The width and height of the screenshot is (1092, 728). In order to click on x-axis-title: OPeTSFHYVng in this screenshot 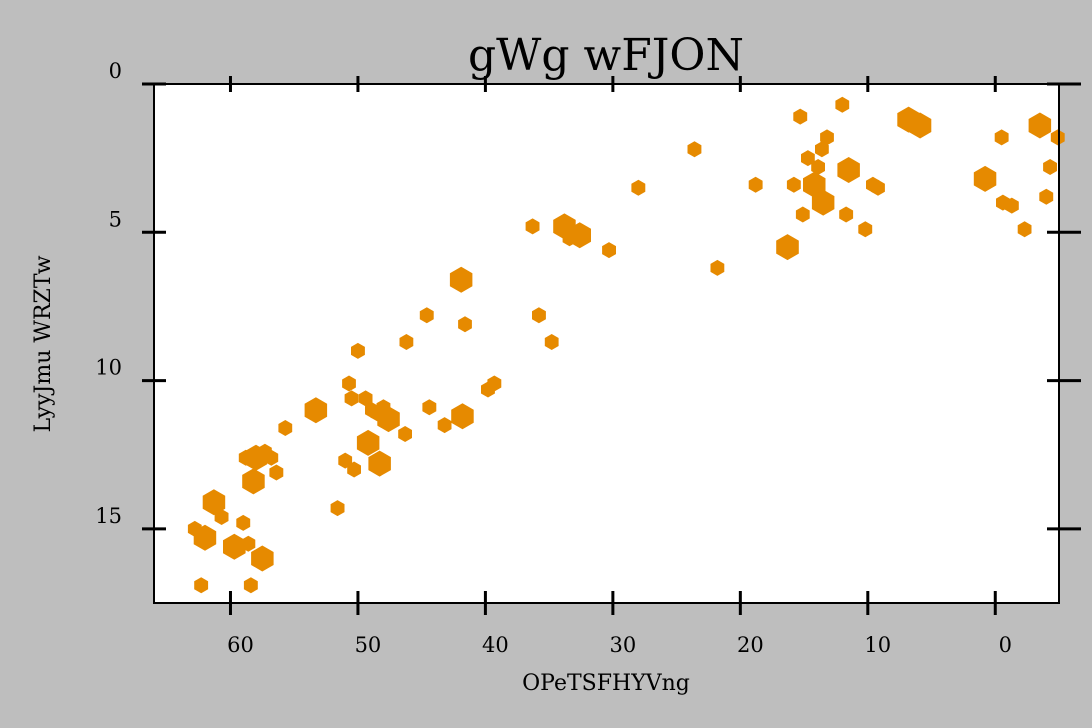, I will do `click(606, 683)`.